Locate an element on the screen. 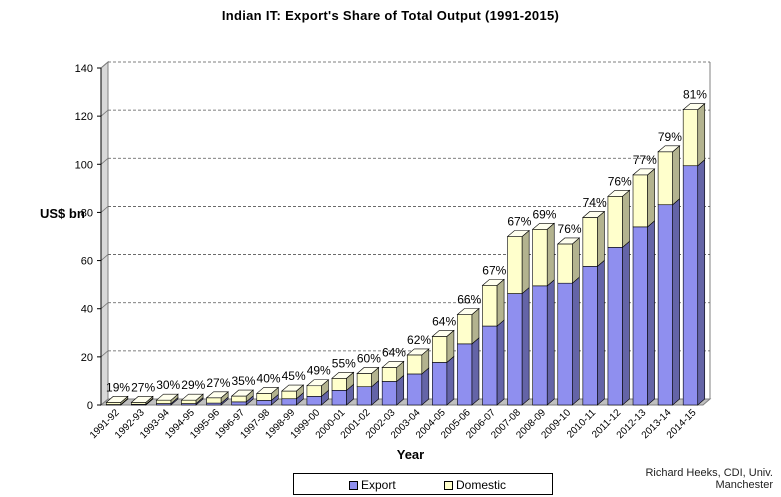 This screenshot has height=497, width=781. bar-export-2004-05-front is located at coordinates (440, 384).